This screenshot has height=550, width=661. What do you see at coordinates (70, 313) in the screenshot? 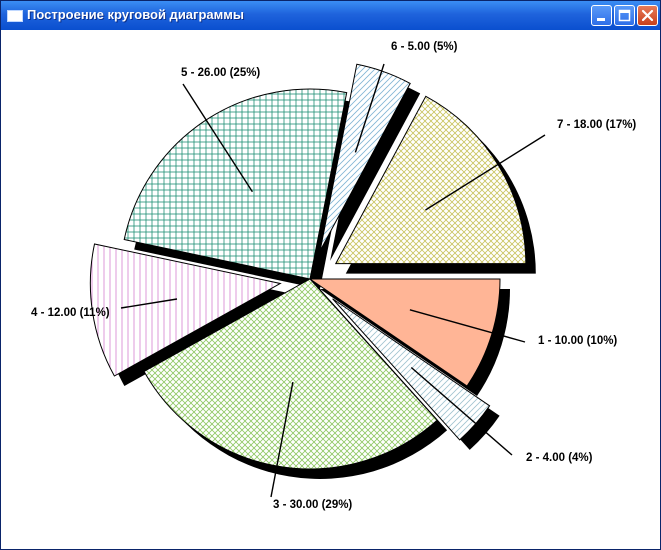
I see `slice-label-4: 4 - 12.00 (11%)` at bounding box center [70, 313].